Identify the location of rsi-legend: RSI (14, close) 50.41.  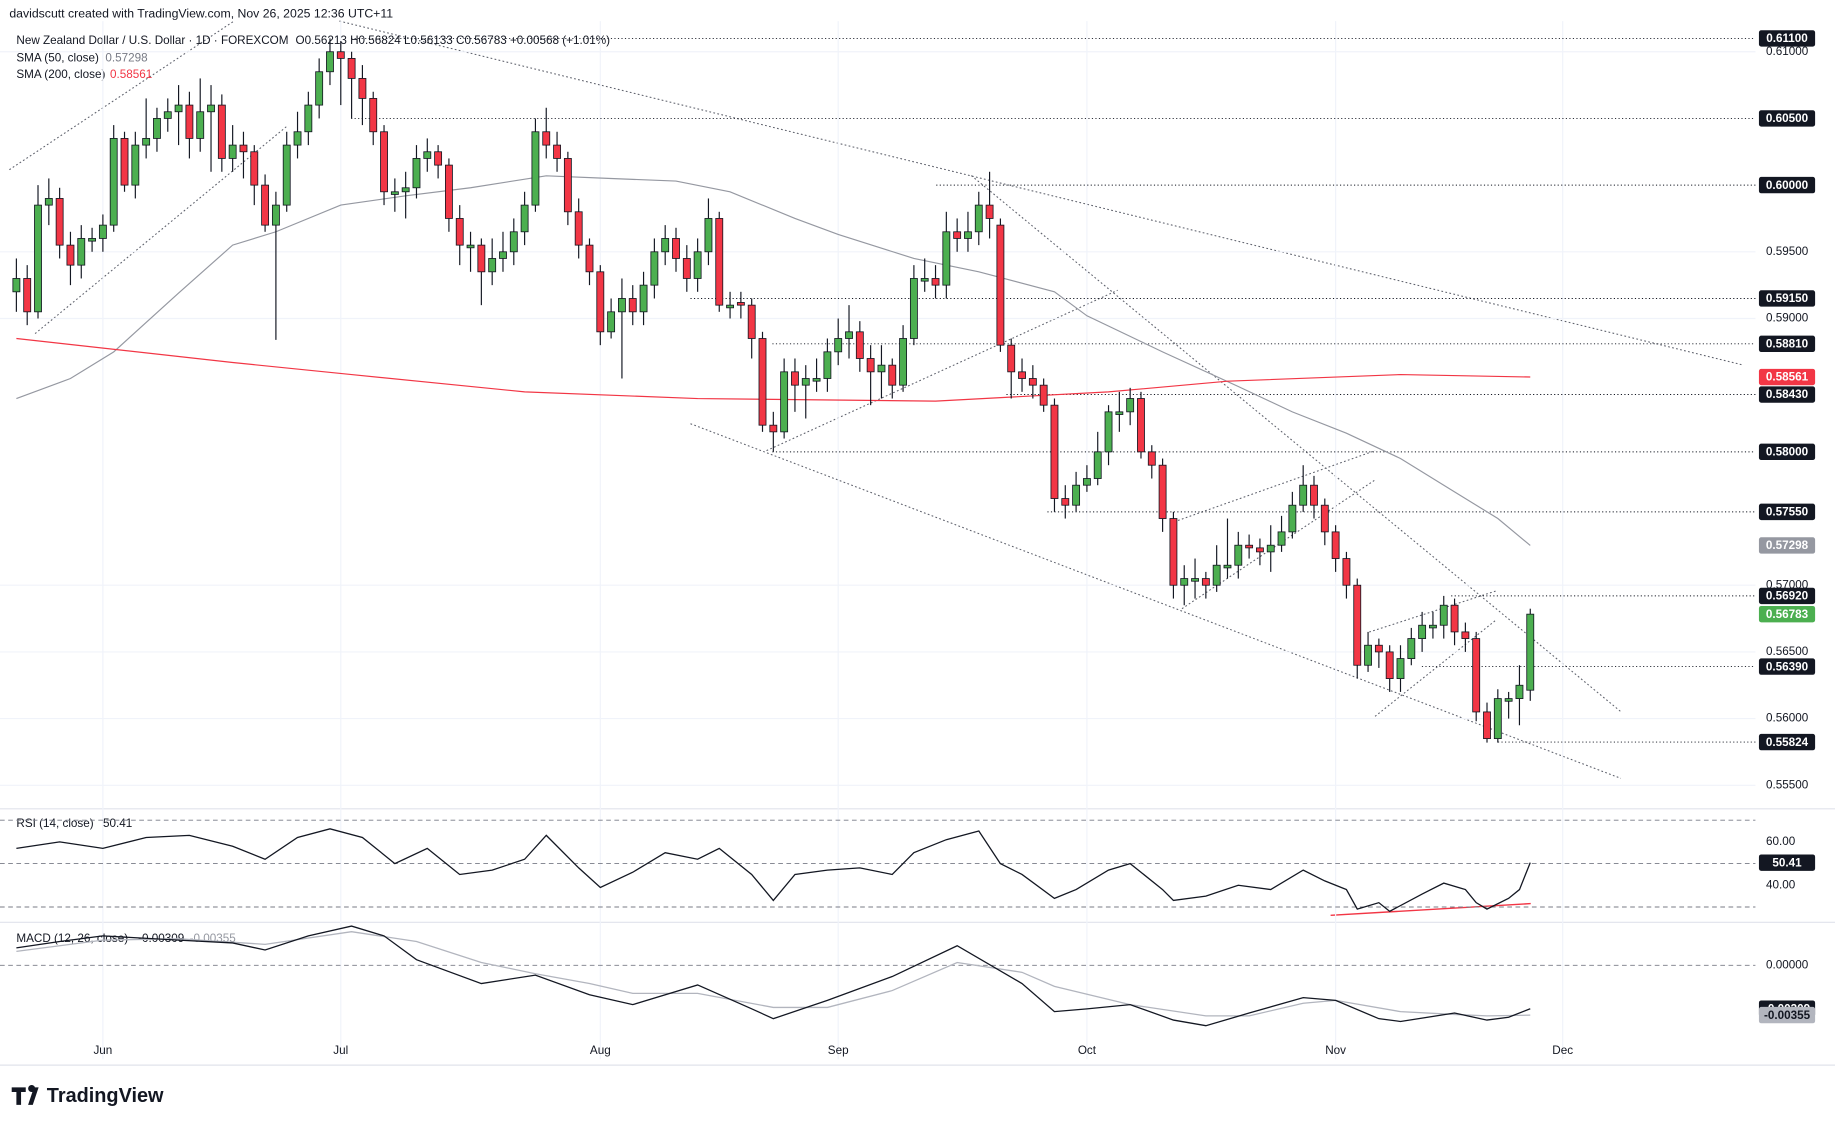
(74, 823).